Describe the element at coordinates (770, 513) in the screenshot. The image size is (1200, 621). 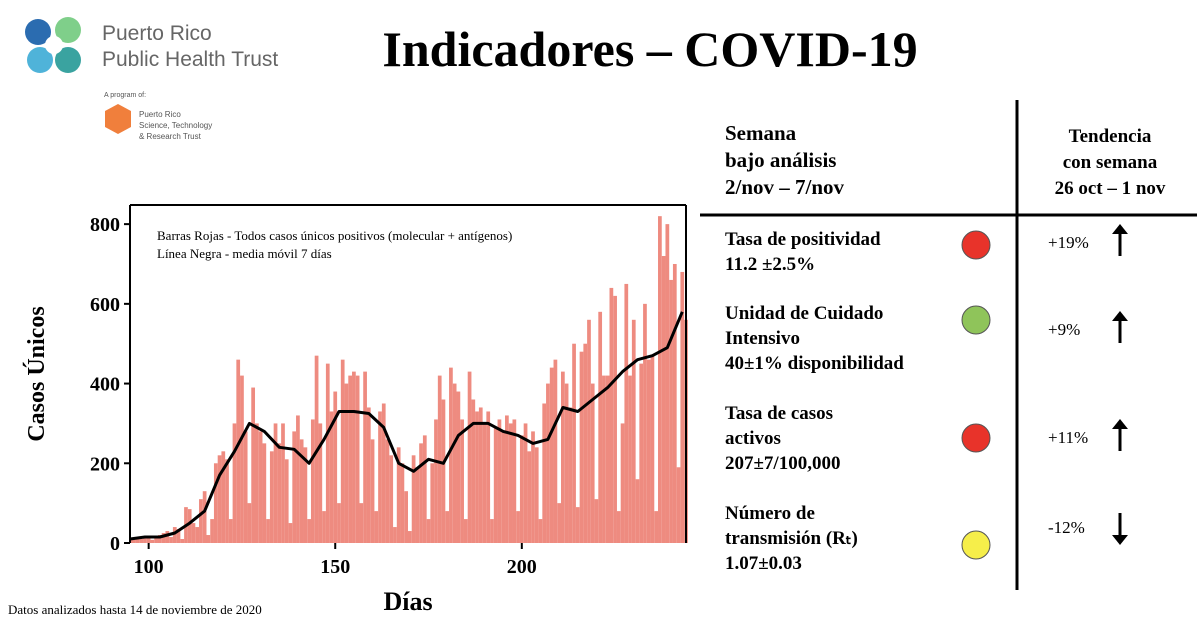
I see `indicator-label: Número de` at that location.